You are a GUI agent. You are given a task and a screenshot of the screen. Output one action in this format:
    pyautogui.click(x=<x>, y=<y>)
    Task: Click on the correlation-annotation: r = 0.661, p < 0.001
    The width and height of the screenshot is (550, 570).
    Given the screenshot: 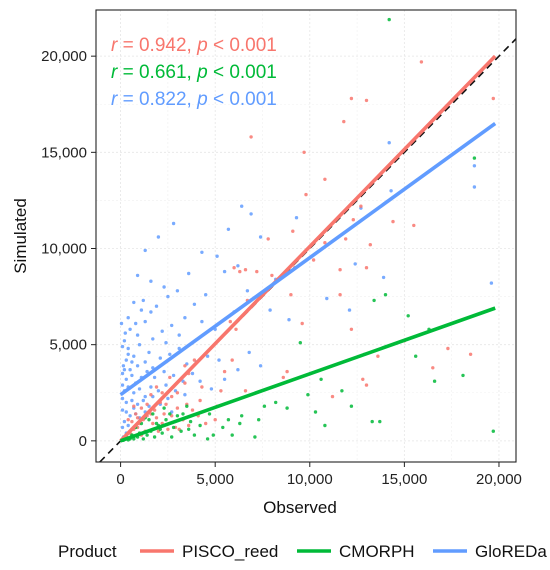 What is the action you would take?
    pyautogui.click(x=194, y=72)
    